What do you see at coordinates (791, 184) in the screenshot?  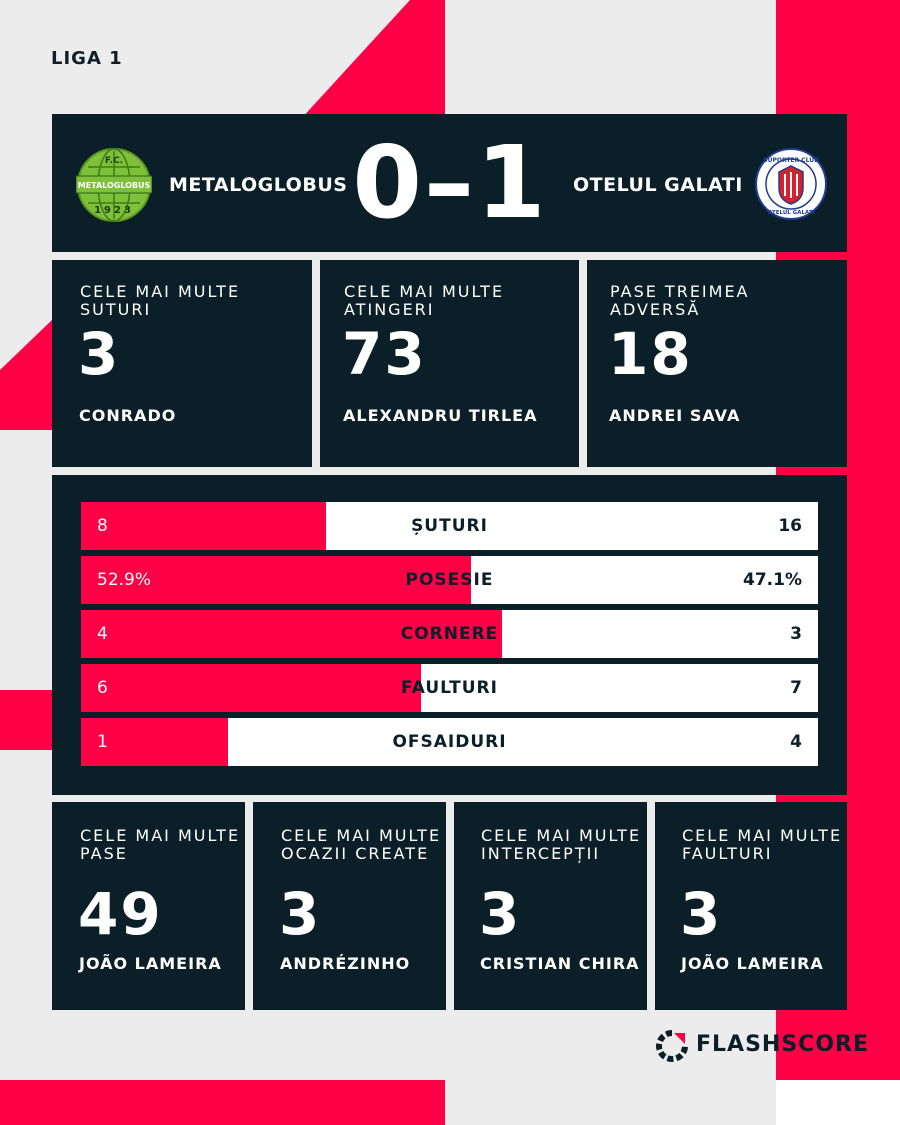 I see `away-team-logo: SUPORTER CLUB OTELUL GALATI` at bounding box center [791, 184].